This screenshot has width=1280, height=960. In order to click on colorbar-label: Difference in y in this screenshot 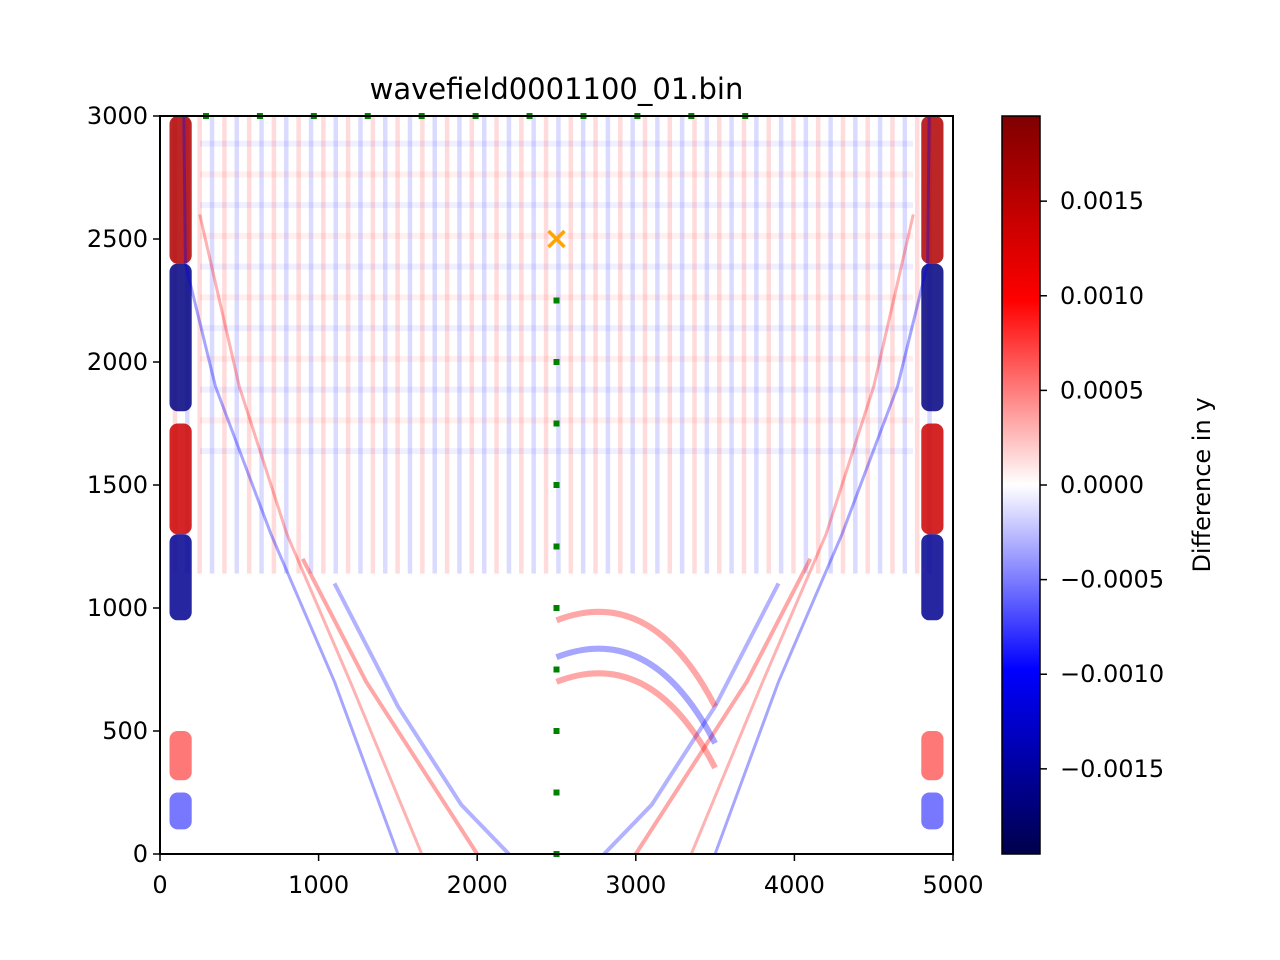, I will do `click(1202, 484)`.